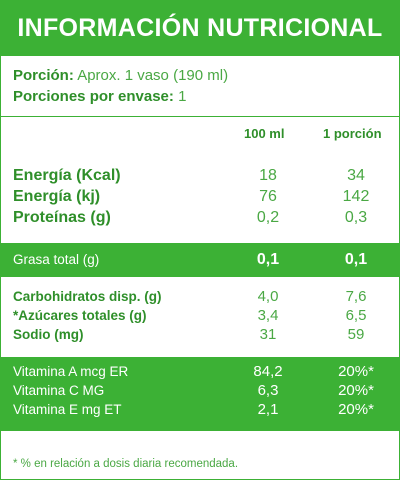 Image resolution: width=400 pixels, height=480 pixels. I want to click on nutrient-name: Vitamina A mcg ER, so click(71, 371).